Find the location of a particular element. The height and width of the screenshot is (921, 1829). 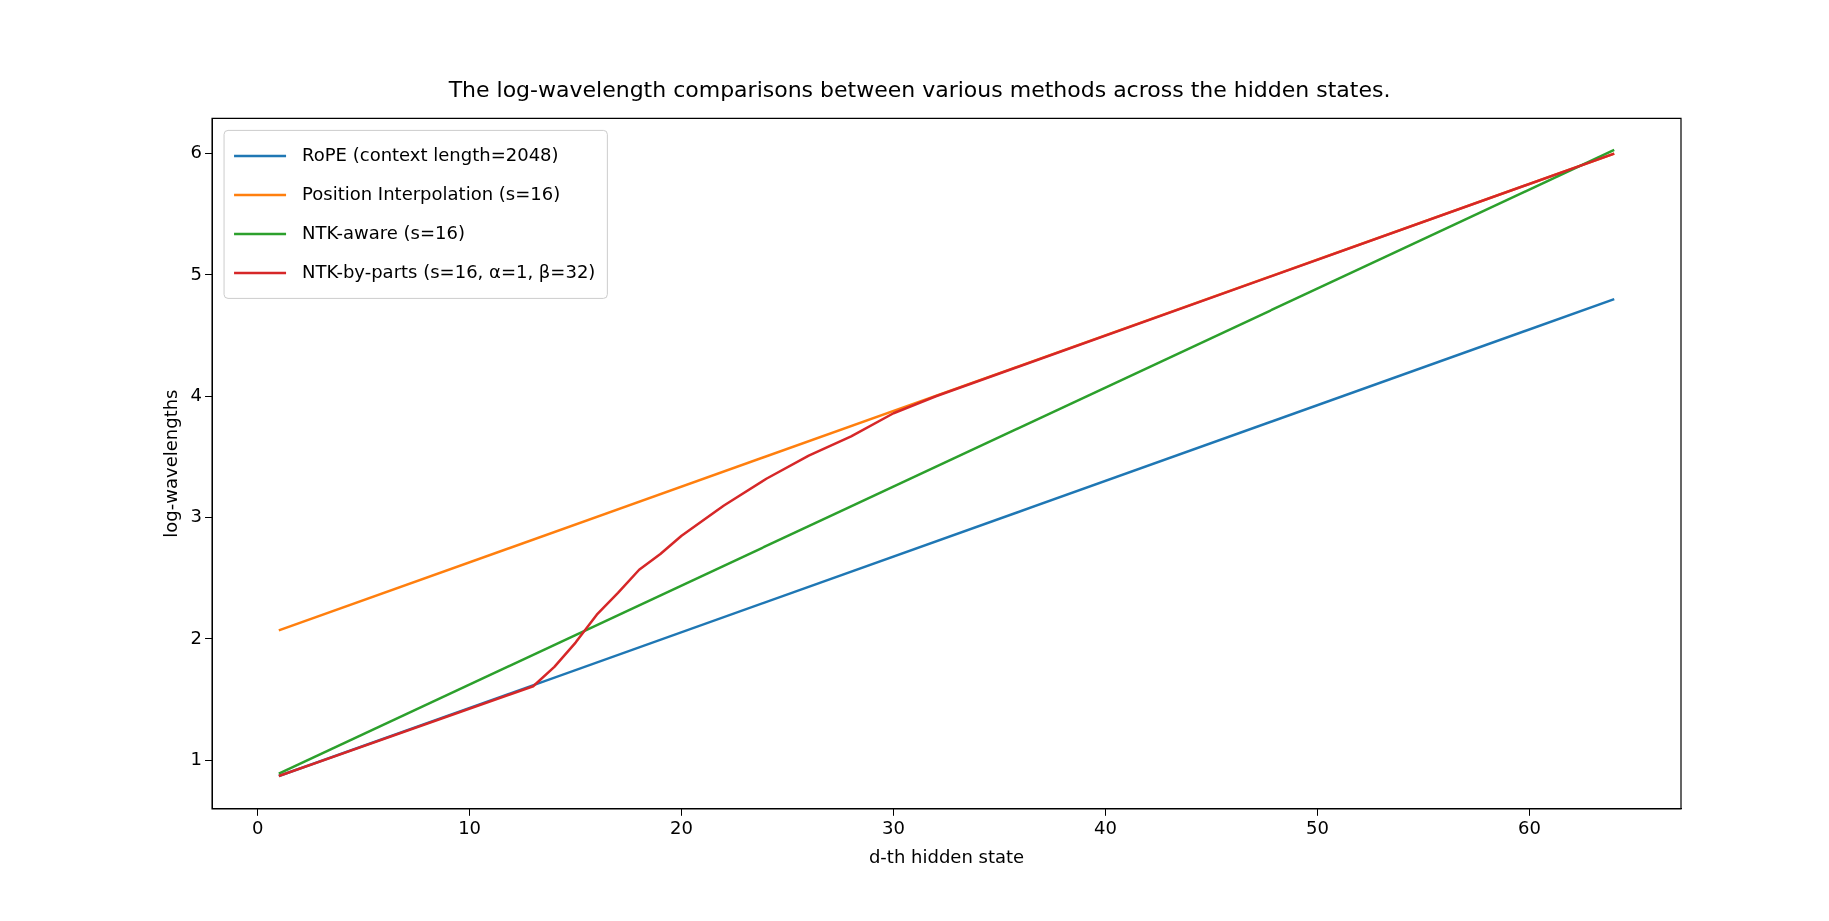

y-tick-label: 2 is located at coordinates (196, 637).